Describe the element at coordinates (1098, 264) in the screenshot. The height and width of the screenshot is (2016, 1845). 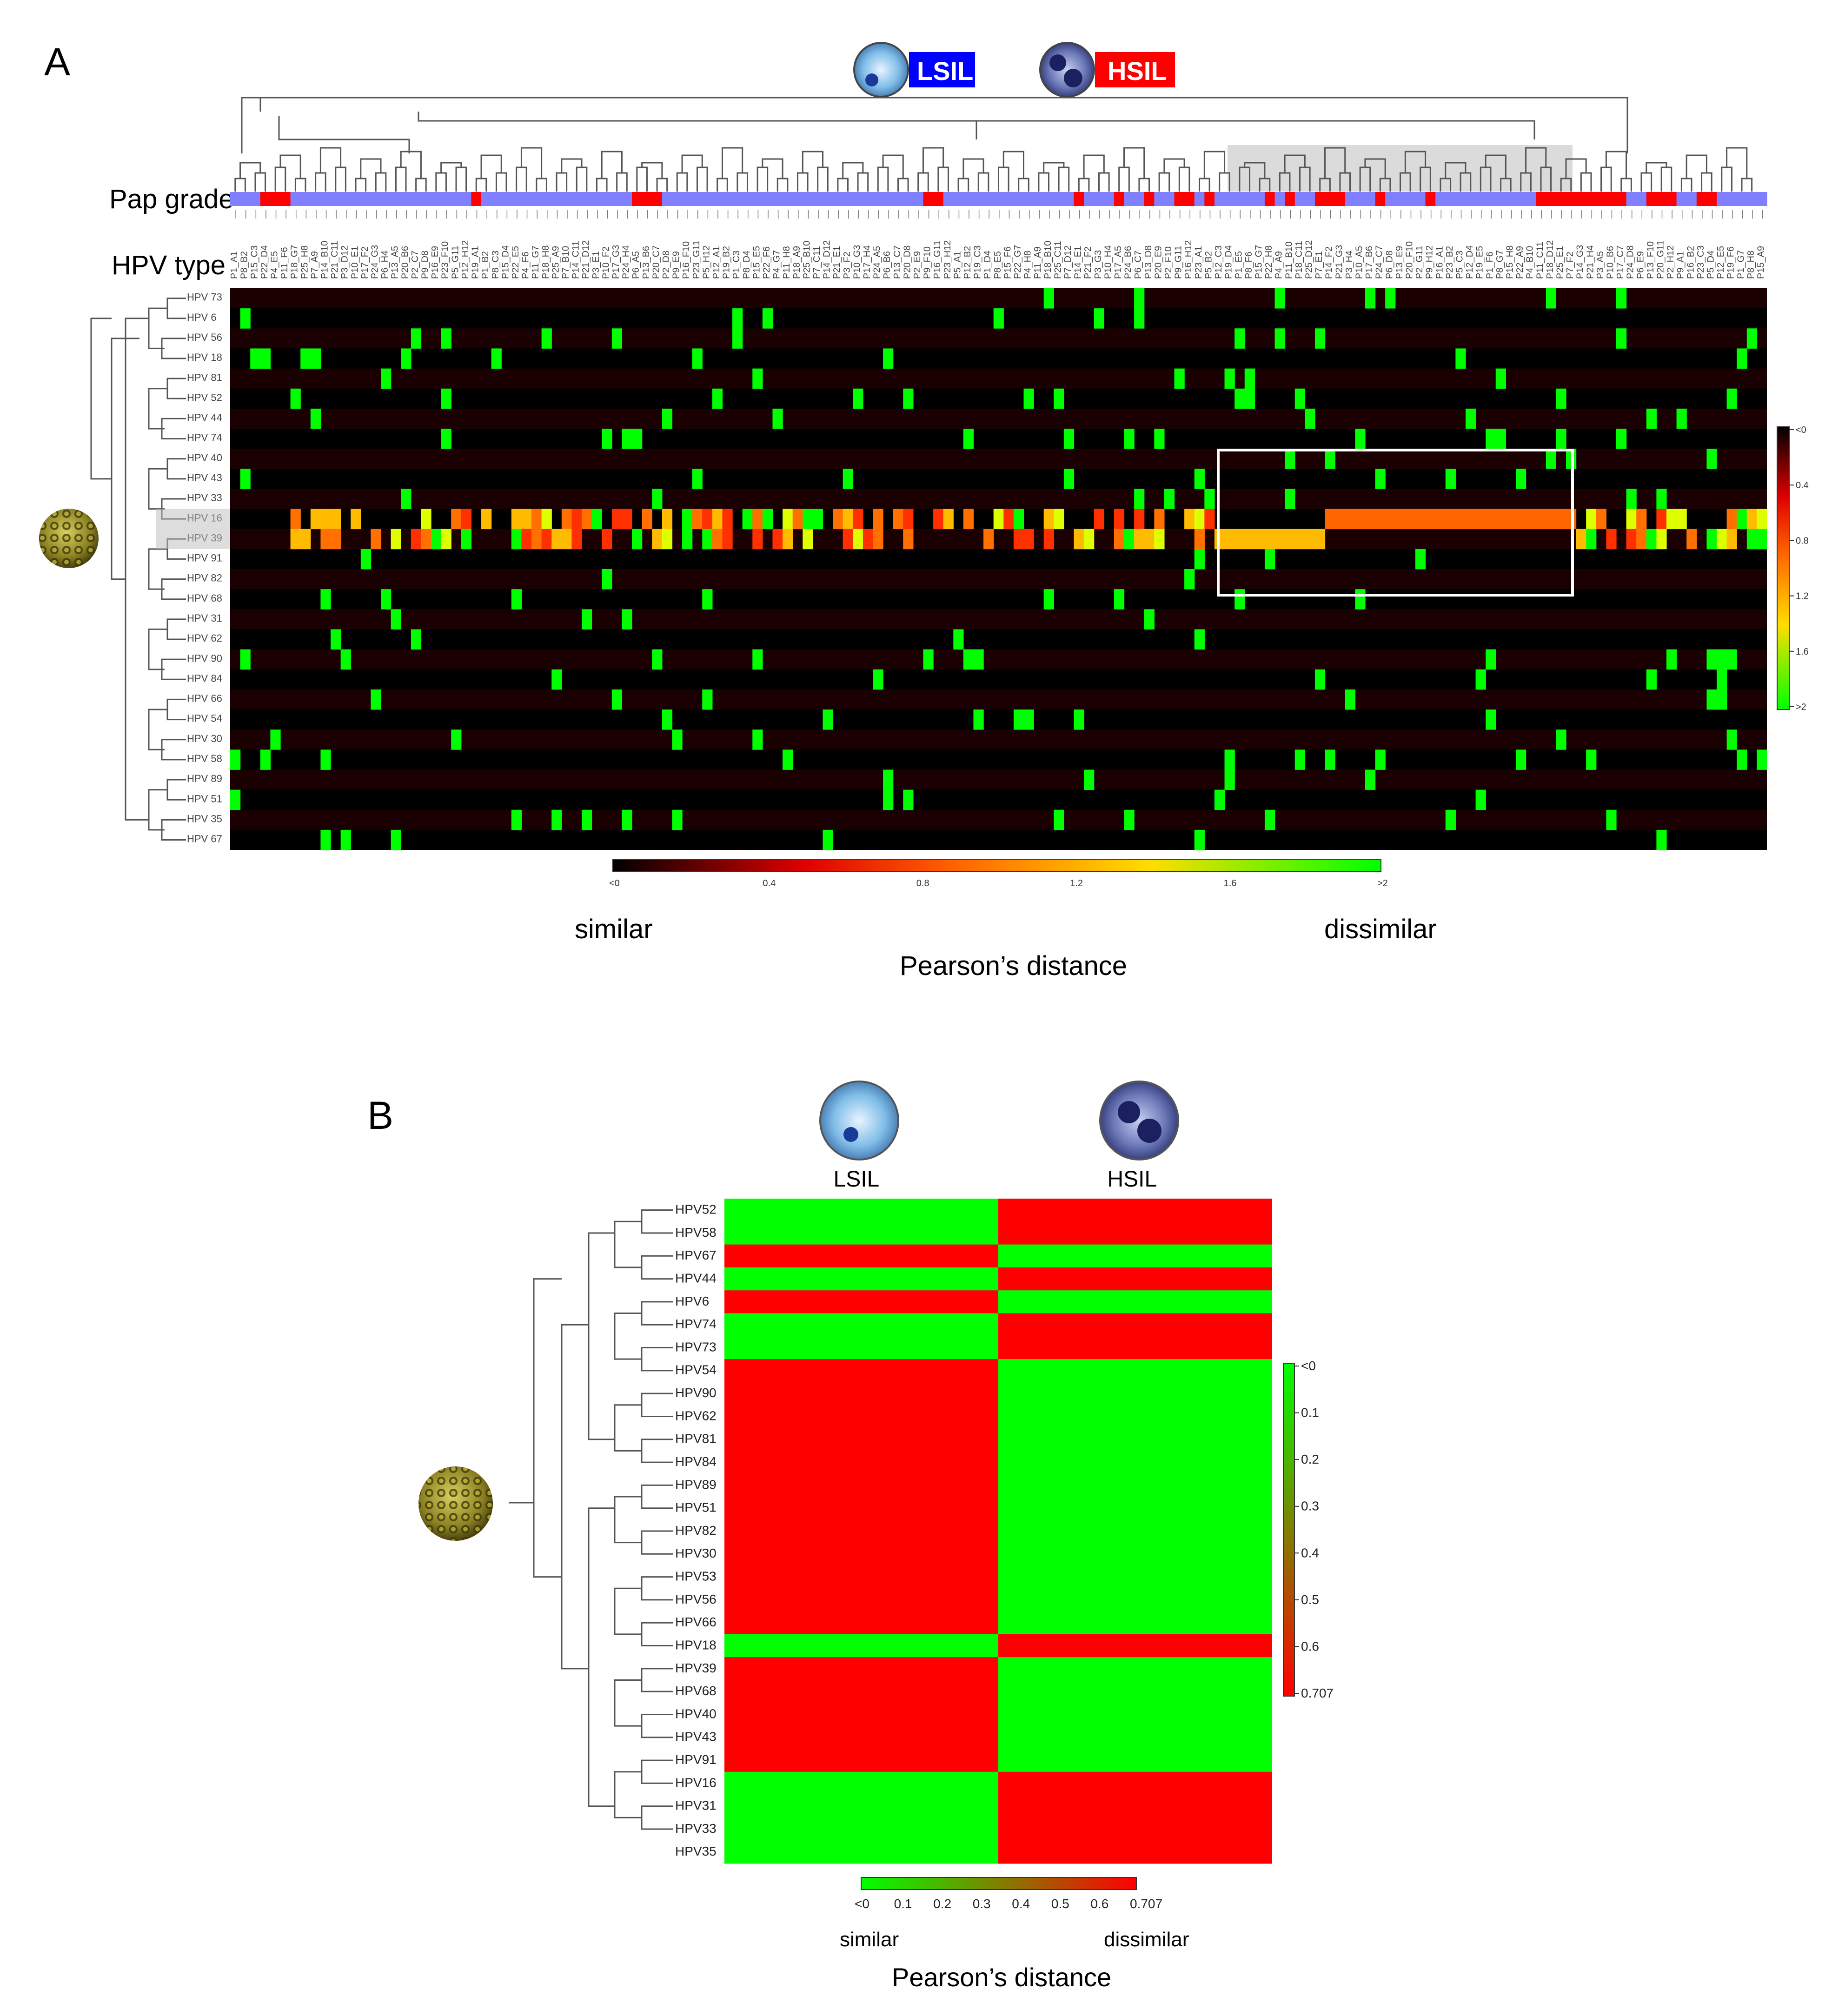
I see `sample-label: P3_G3` at that location.